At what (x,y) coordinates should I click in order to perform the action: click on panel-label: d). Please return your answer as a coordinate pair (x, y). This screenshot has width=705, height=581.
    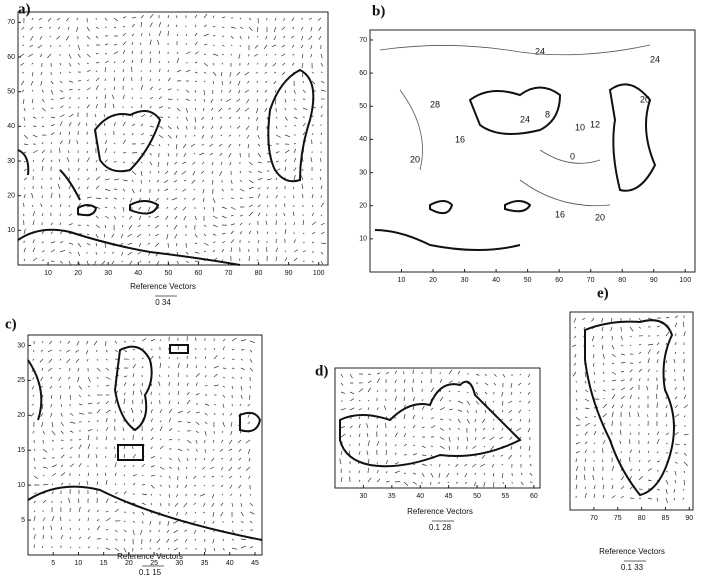
    Looking at the image, I should click on (321, 371).